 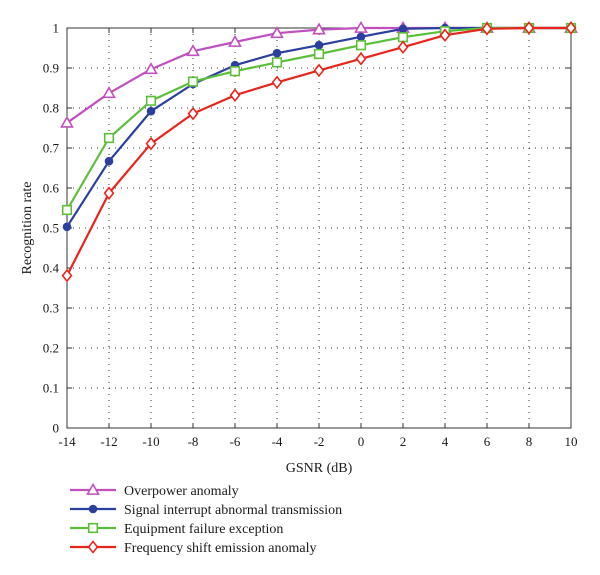 I want to click on x-tick-label: -12, so click(x=108, y=441).